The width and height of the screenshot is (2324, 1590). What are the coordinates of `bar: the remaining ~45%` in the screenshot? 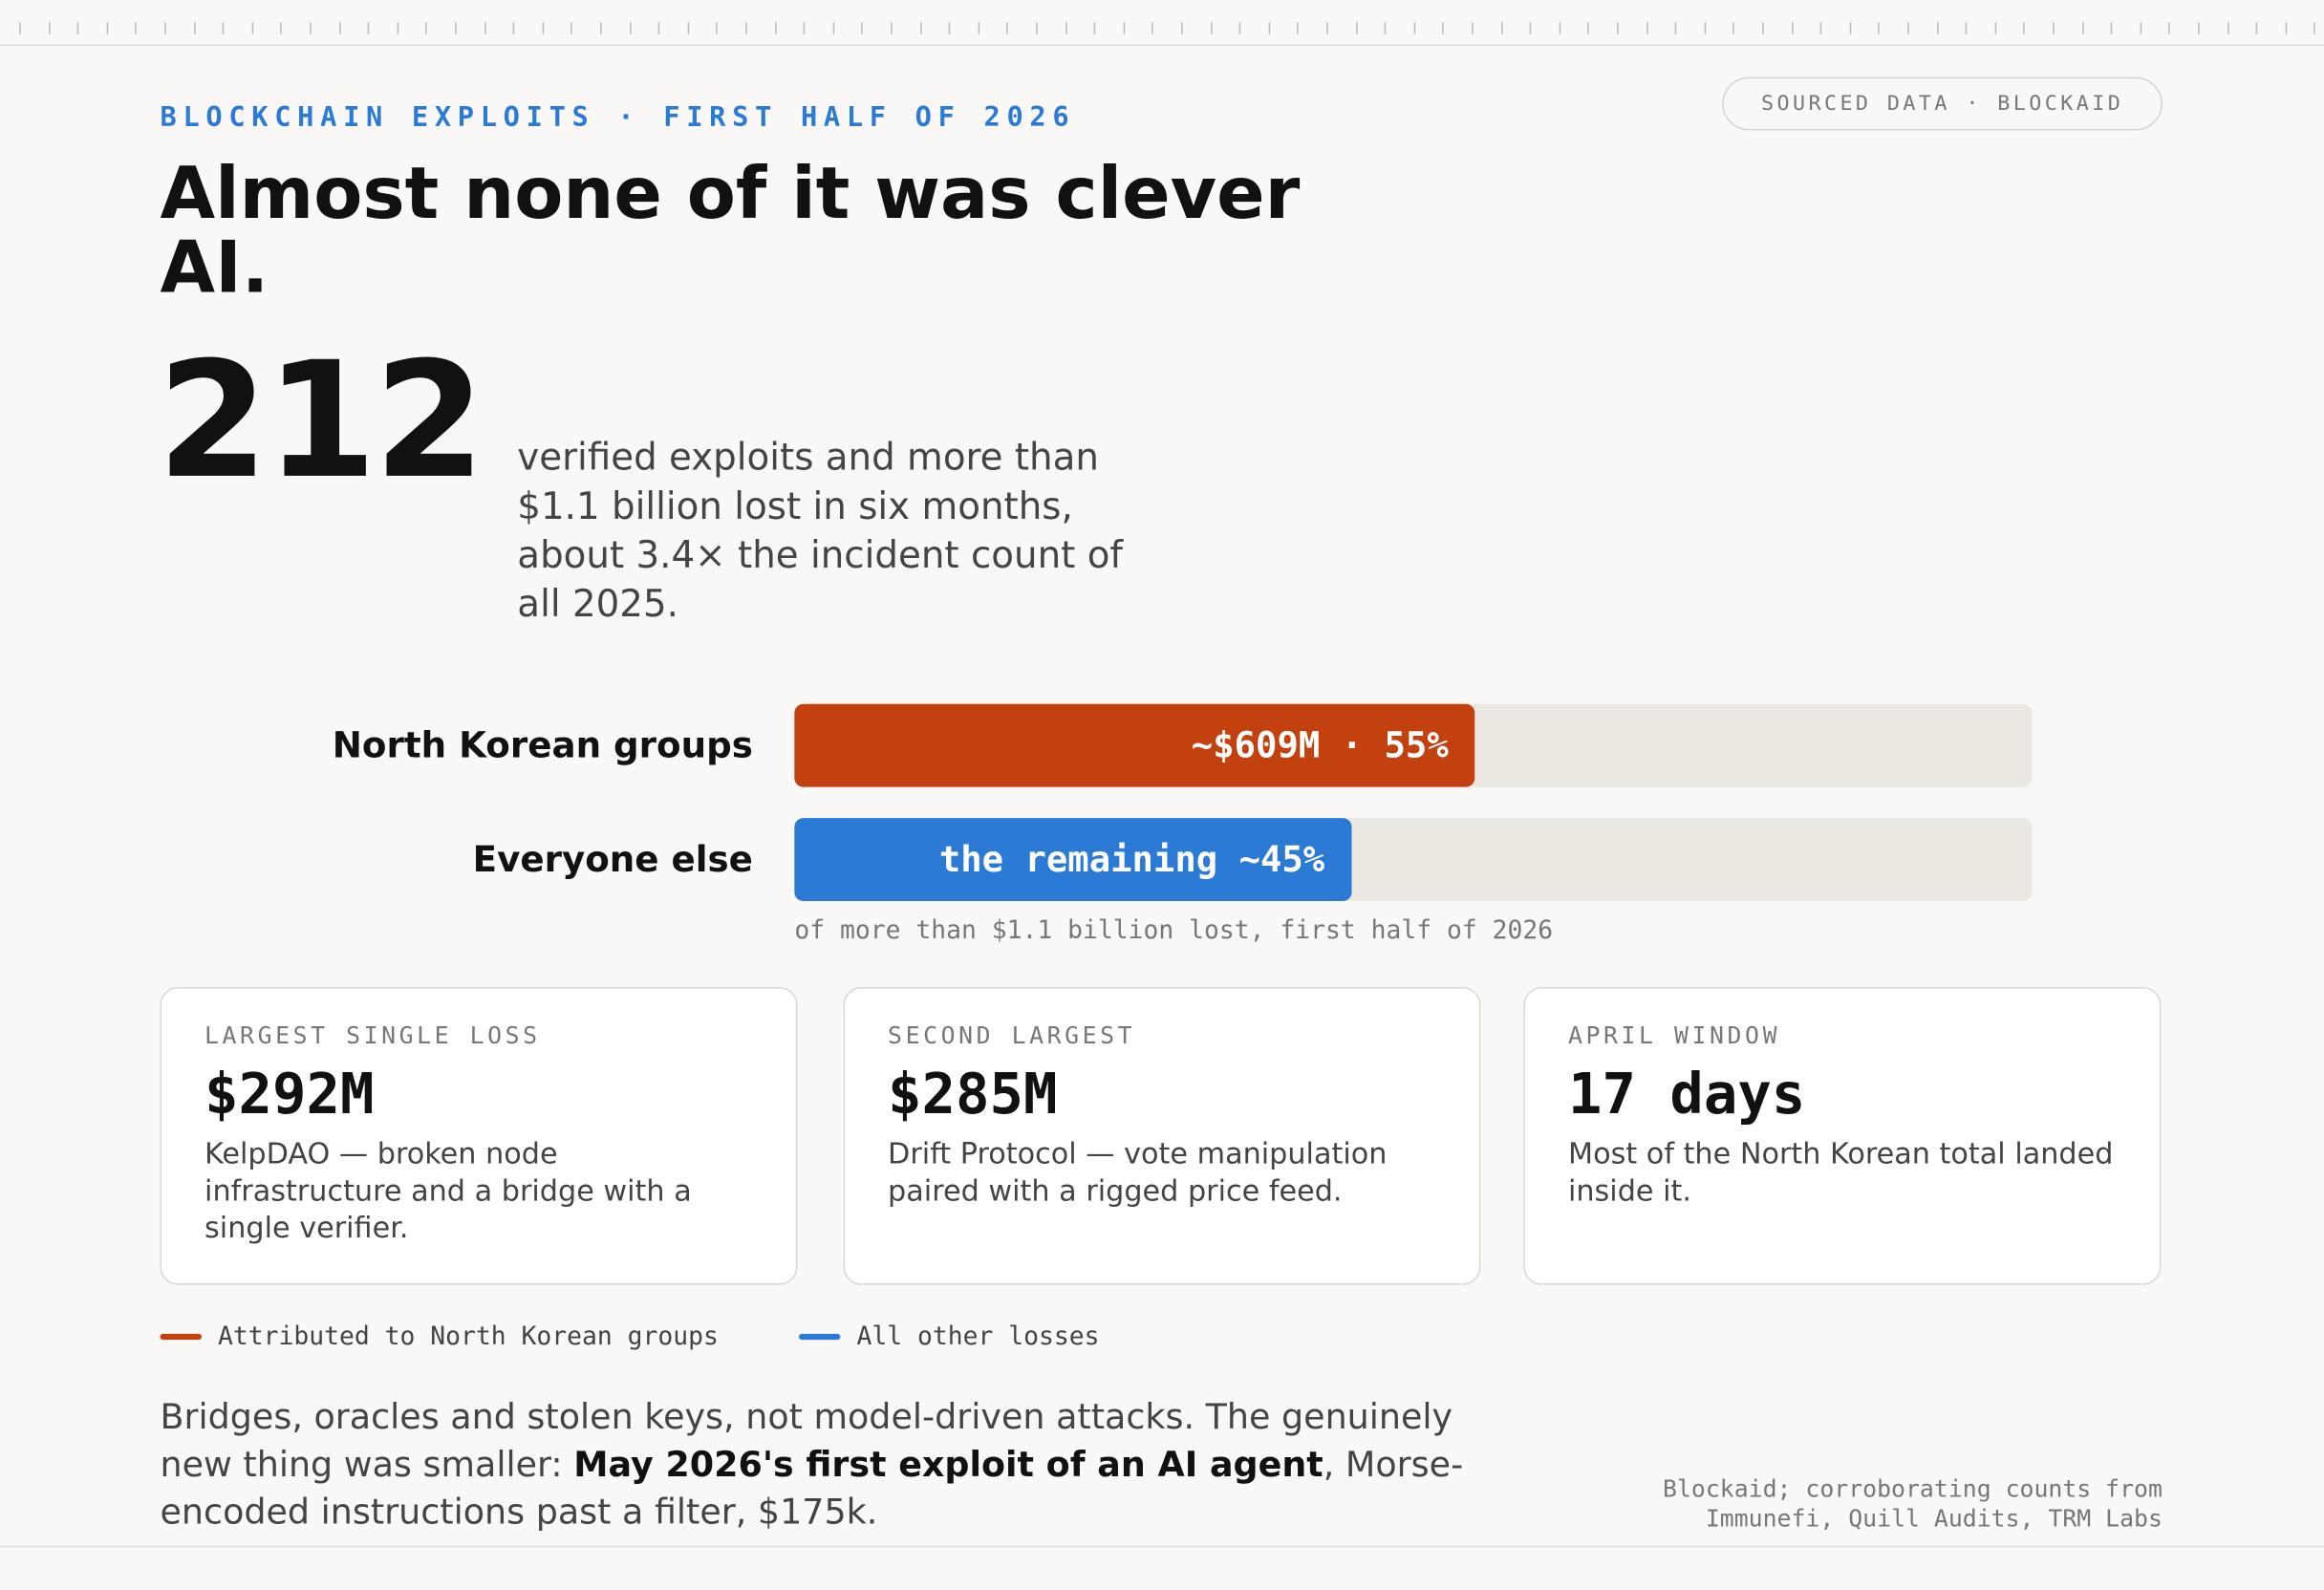 It's located at (1073, 860).